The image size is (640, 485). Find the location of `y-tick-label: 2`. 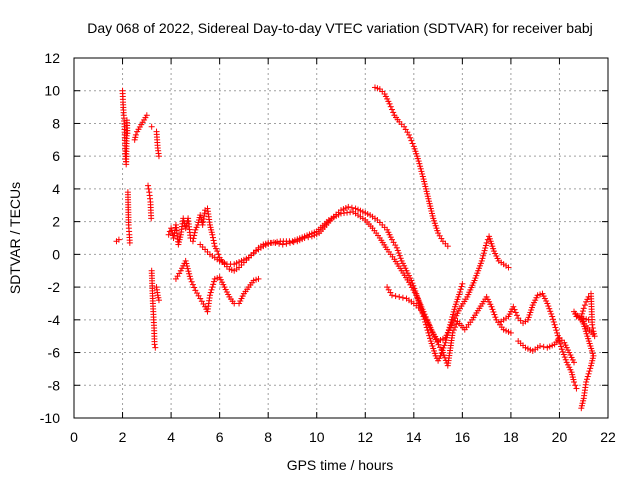

y-tick-label: 2 is located at coordinates (56, 222).